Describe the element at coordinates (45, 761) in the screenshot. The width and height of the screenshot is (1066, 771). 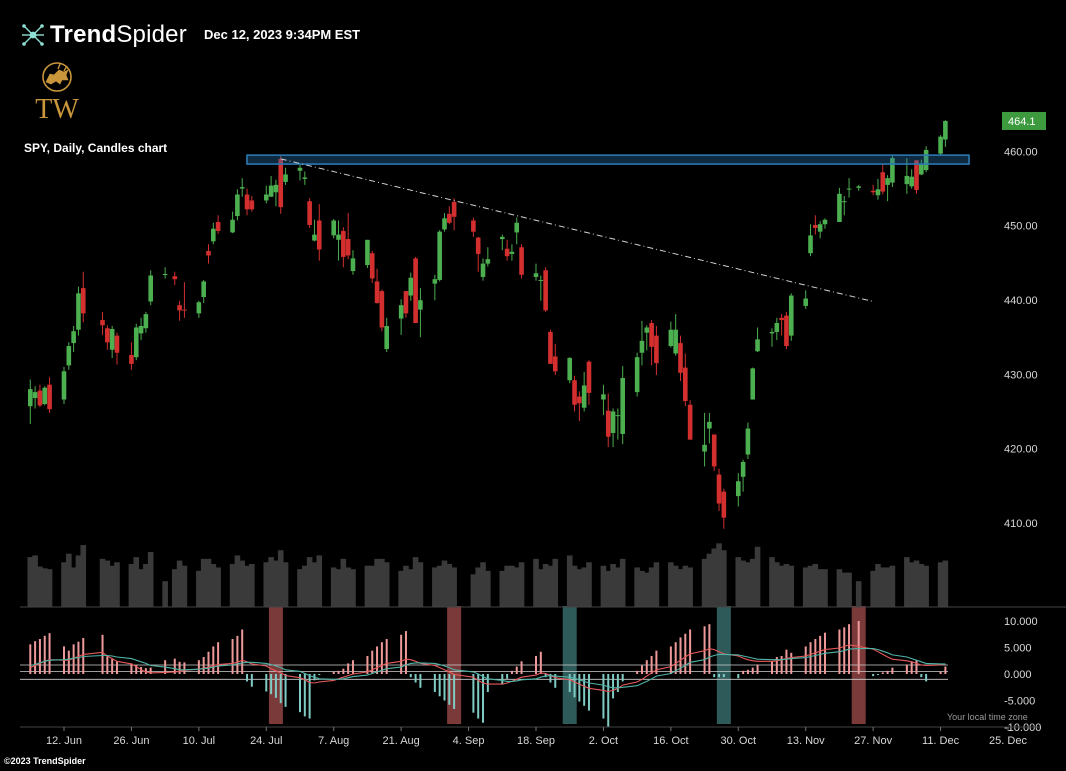
I see `copyright: ©2023 TrendSpider` at that location.